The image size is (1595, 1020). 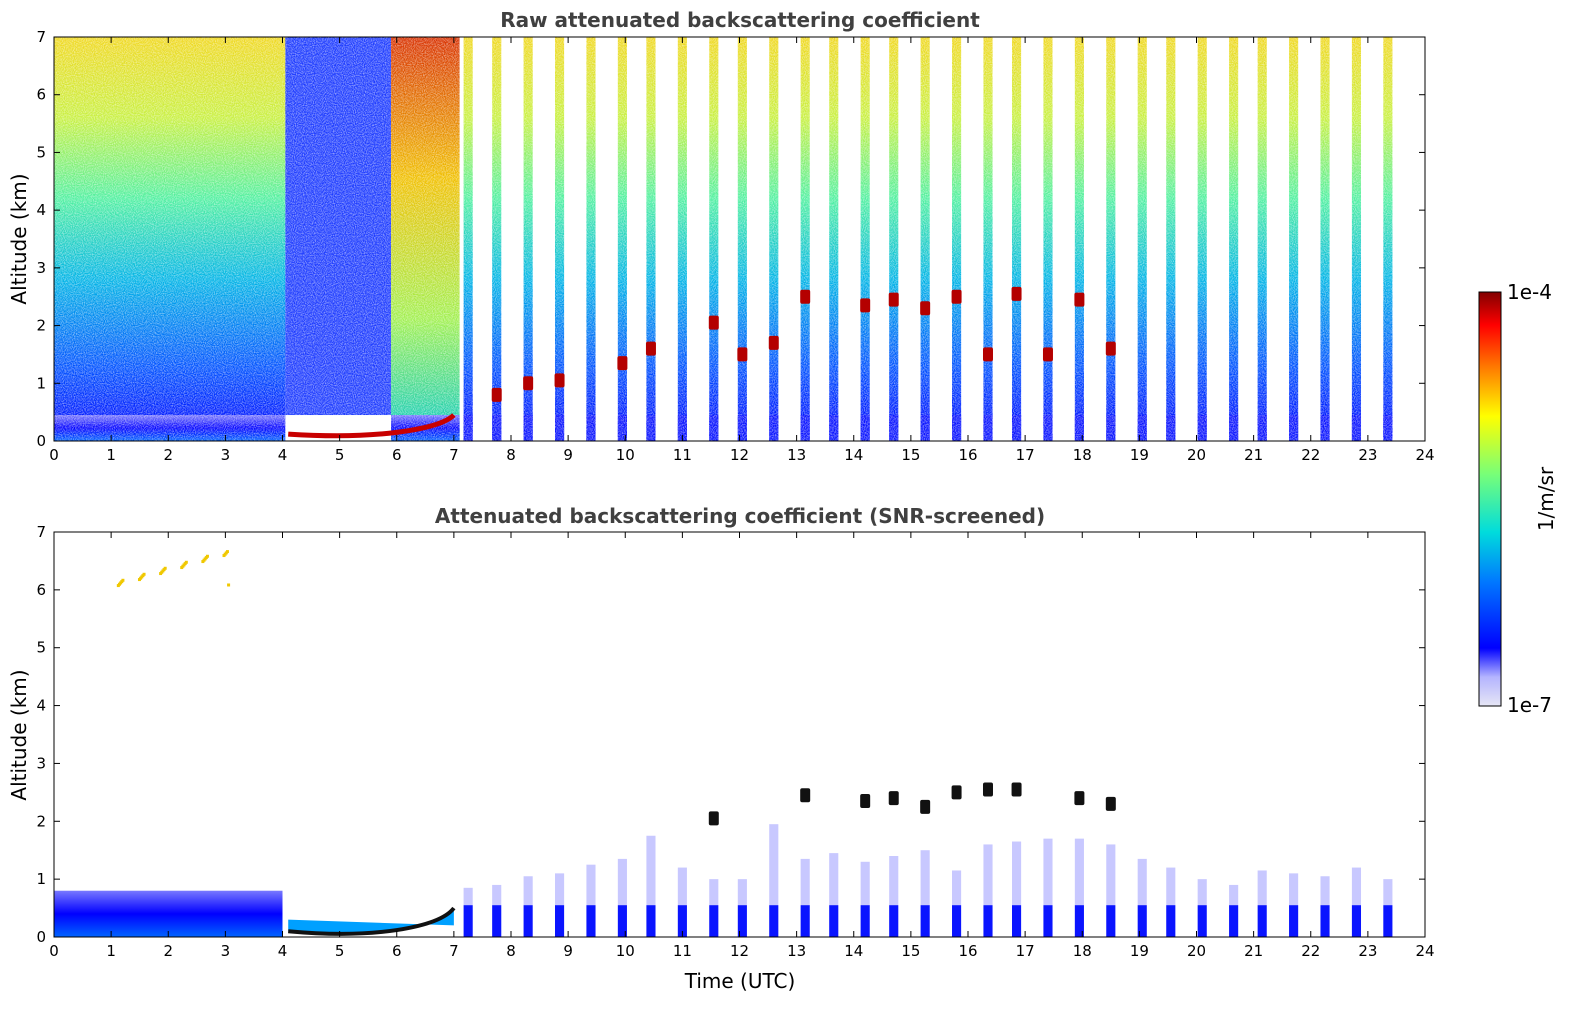 I want to click on x-tick-label: 13, so click(x=796, y=455).